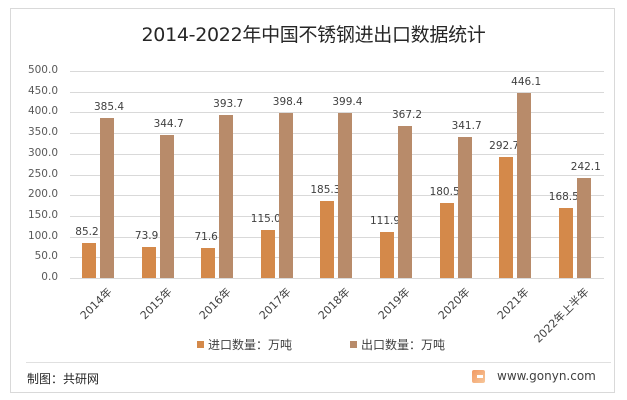  Describe the element at coordinates (42, 215) in the screenshot. I see `y-tick-label: 150.0` at that location.